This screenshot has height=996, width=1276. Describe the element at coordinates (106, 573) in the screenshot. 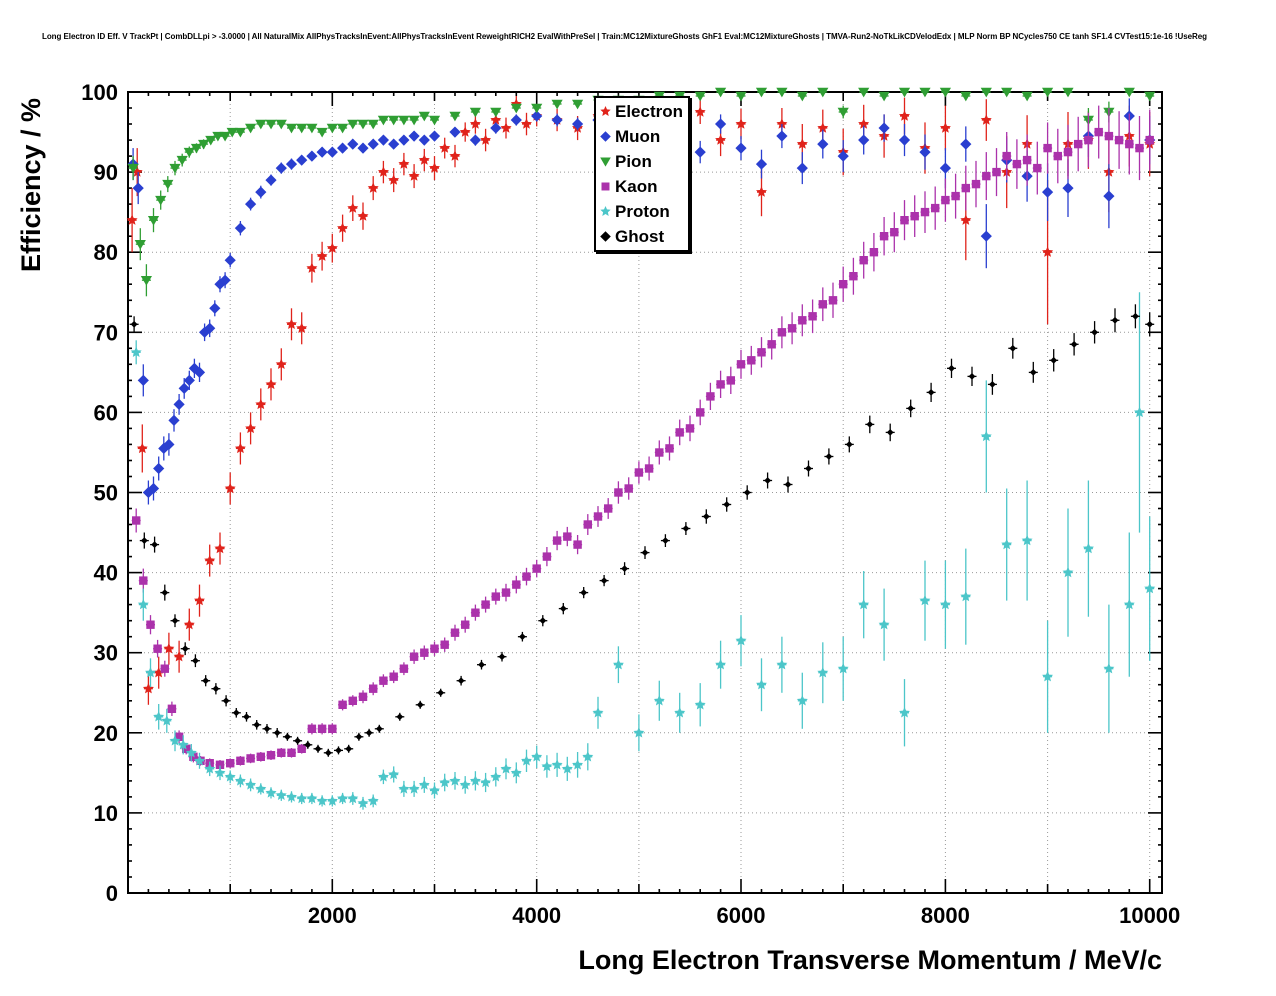

I see `svg-text: 40` at that location.